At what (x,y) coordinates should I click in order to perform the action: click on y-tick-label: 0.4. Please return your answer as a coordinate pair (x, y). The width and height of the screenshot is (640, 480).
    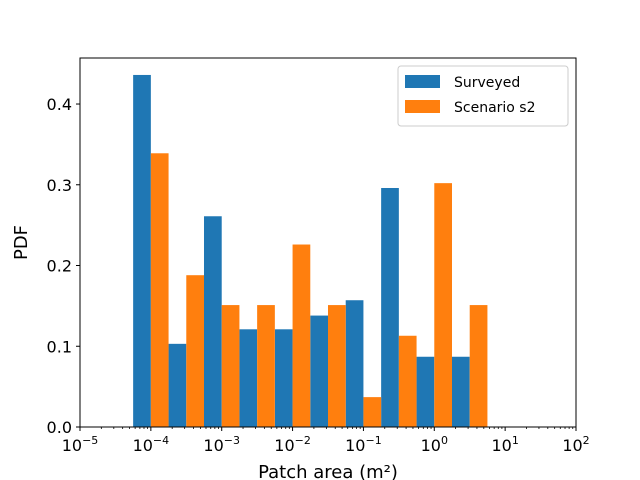
    Looking at the image, I should click on (59, 104).